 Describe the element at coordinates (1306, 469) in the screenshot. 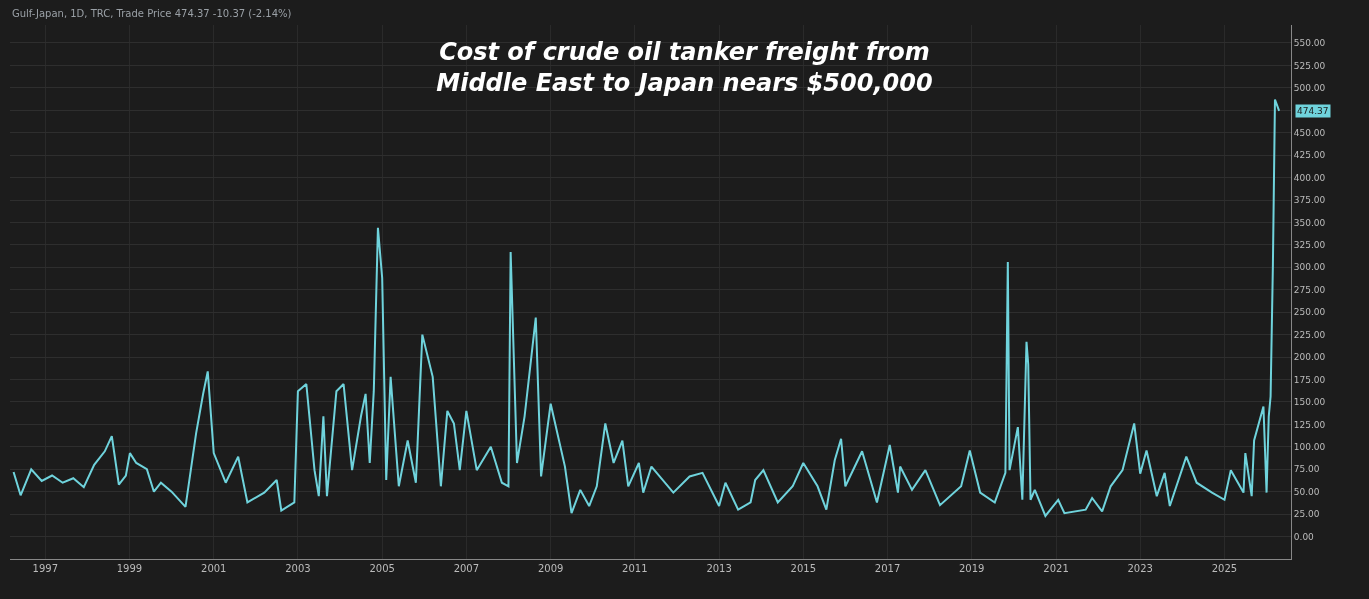

I see `y-tick-label: 75.00` at that location.